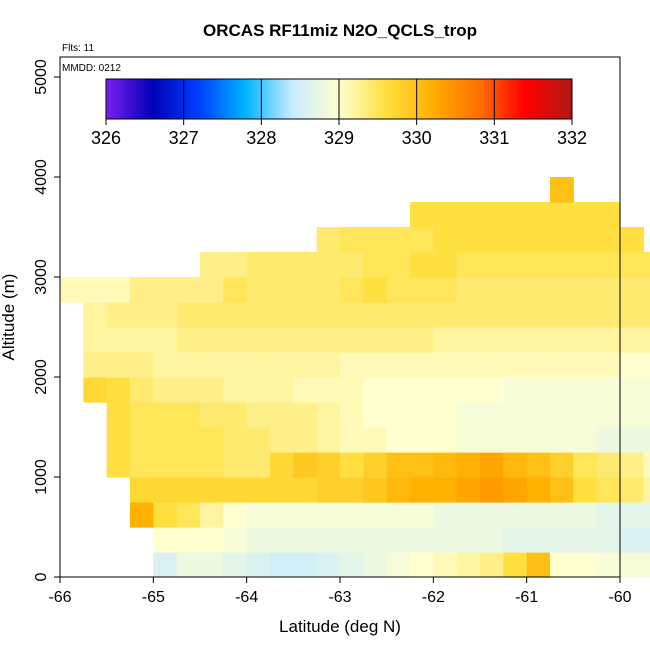  I want to click on x-tick-label: -63, so click(339, 597).